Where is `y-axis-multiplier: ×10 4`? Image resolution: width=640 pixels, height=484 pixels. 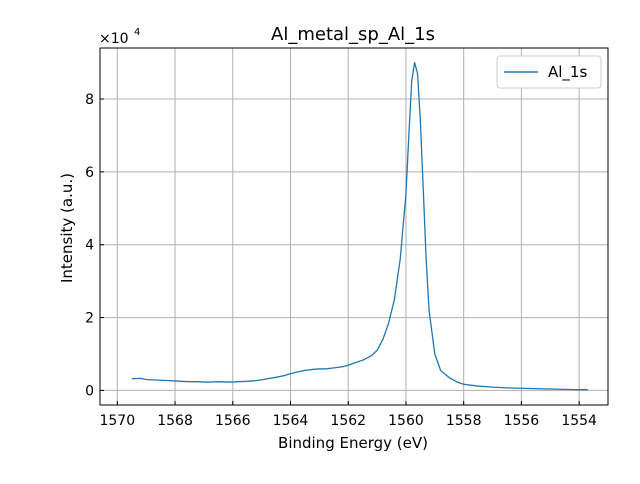 y-axis-multiplier: ×10 4 is located at coordinates (119, 37).